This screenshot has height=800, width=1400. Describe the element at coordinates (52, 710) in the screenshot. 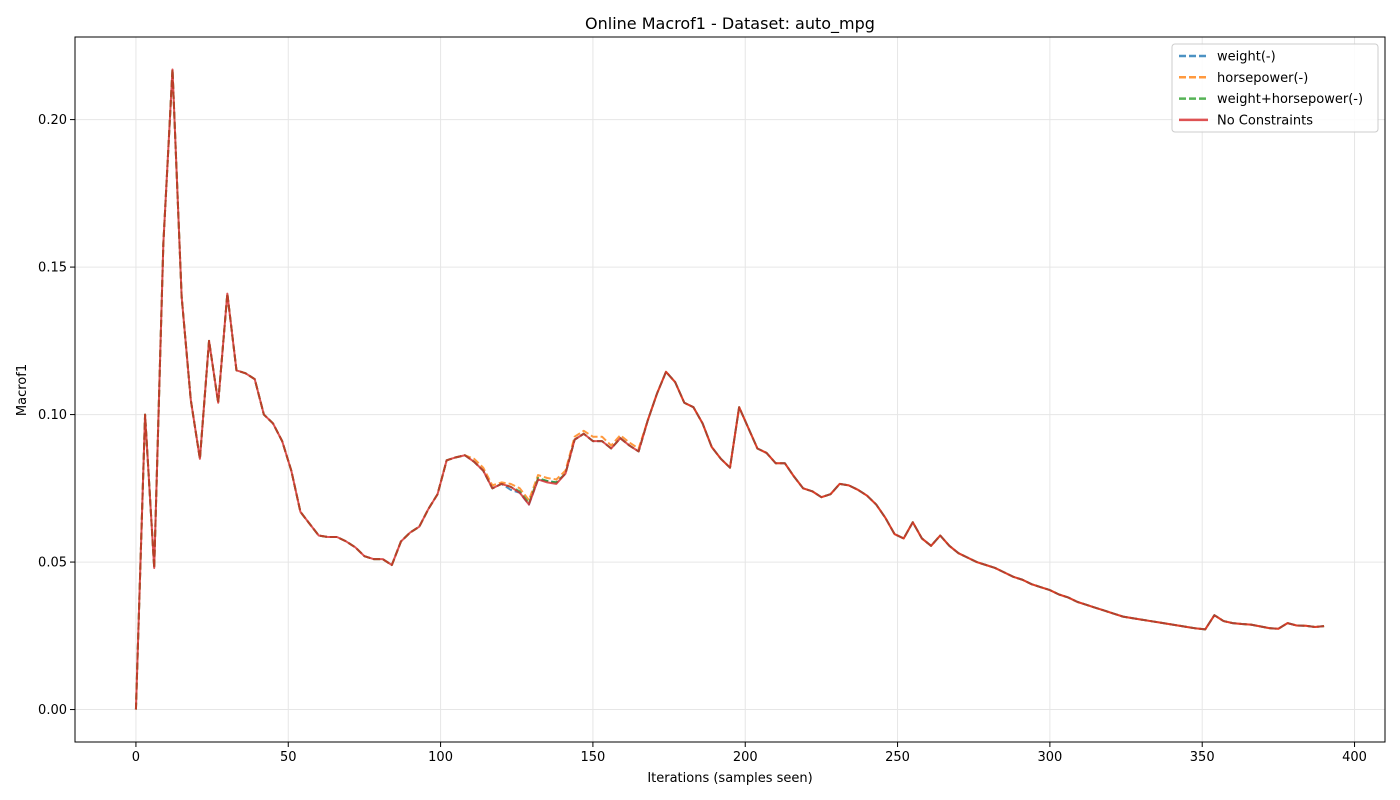

I see `y-tick-label: 0.00` at that location.